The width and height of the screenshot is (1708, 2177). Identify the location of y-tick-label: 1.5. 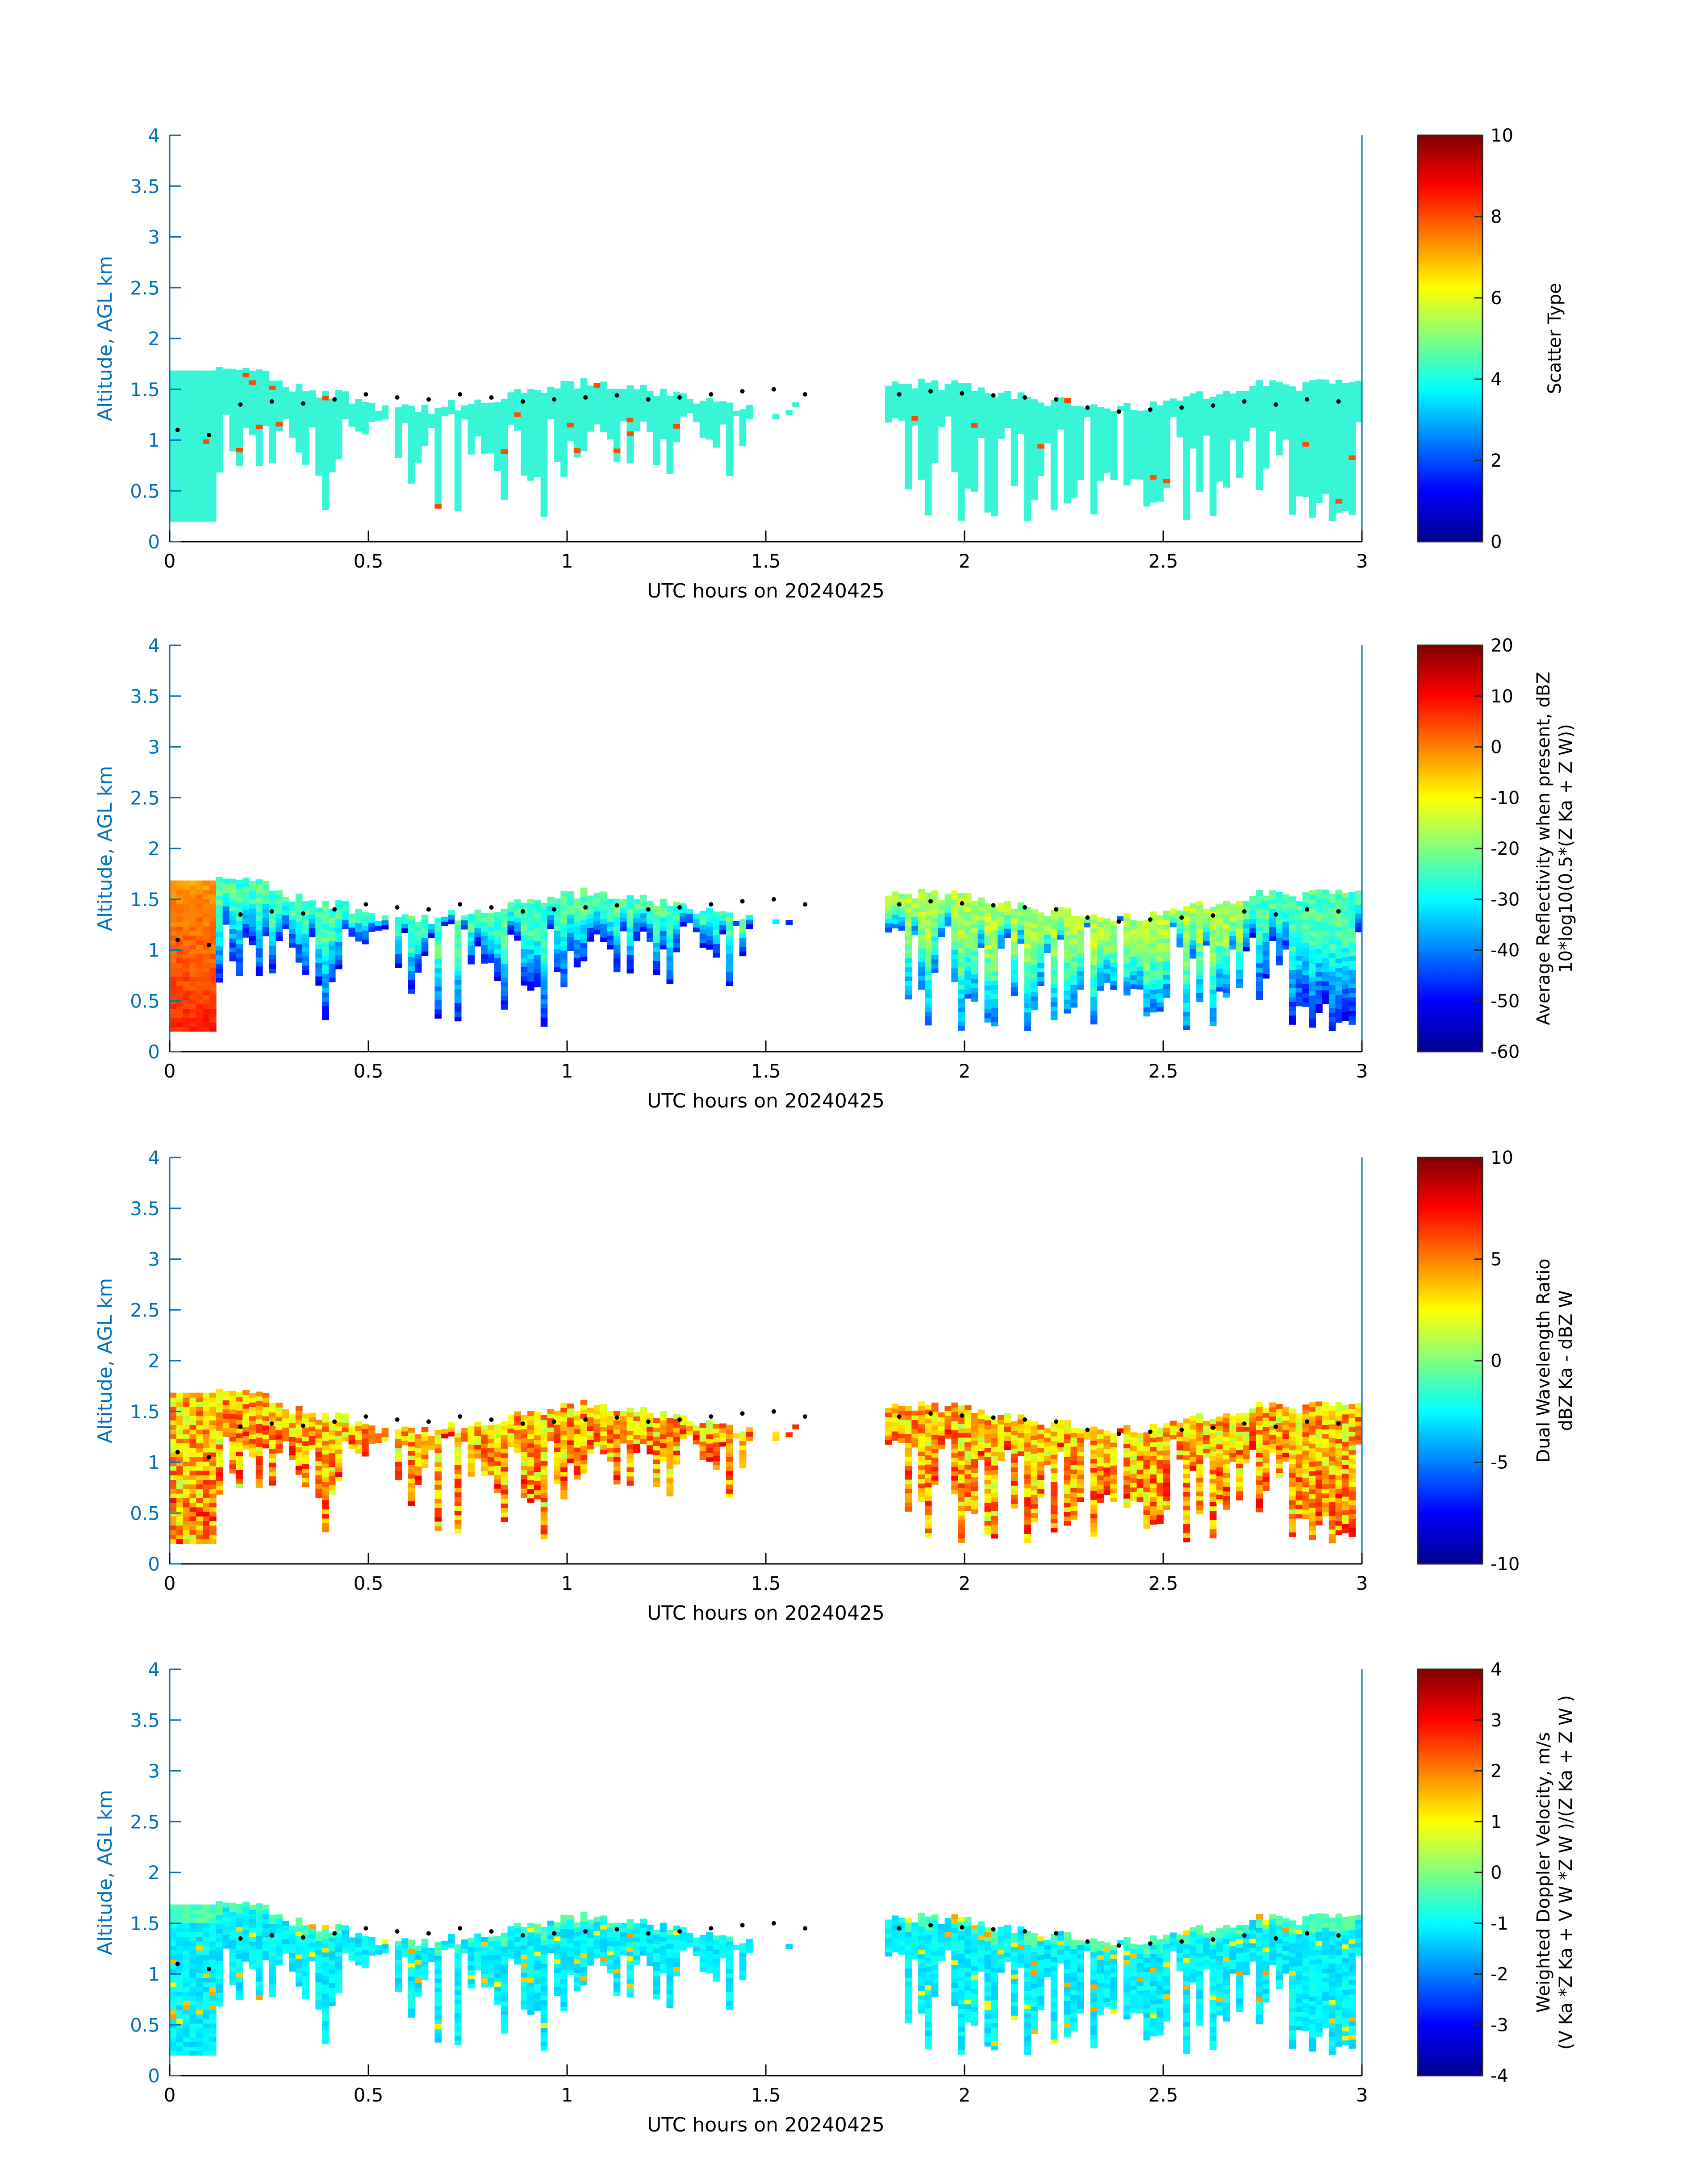
(145, 390).